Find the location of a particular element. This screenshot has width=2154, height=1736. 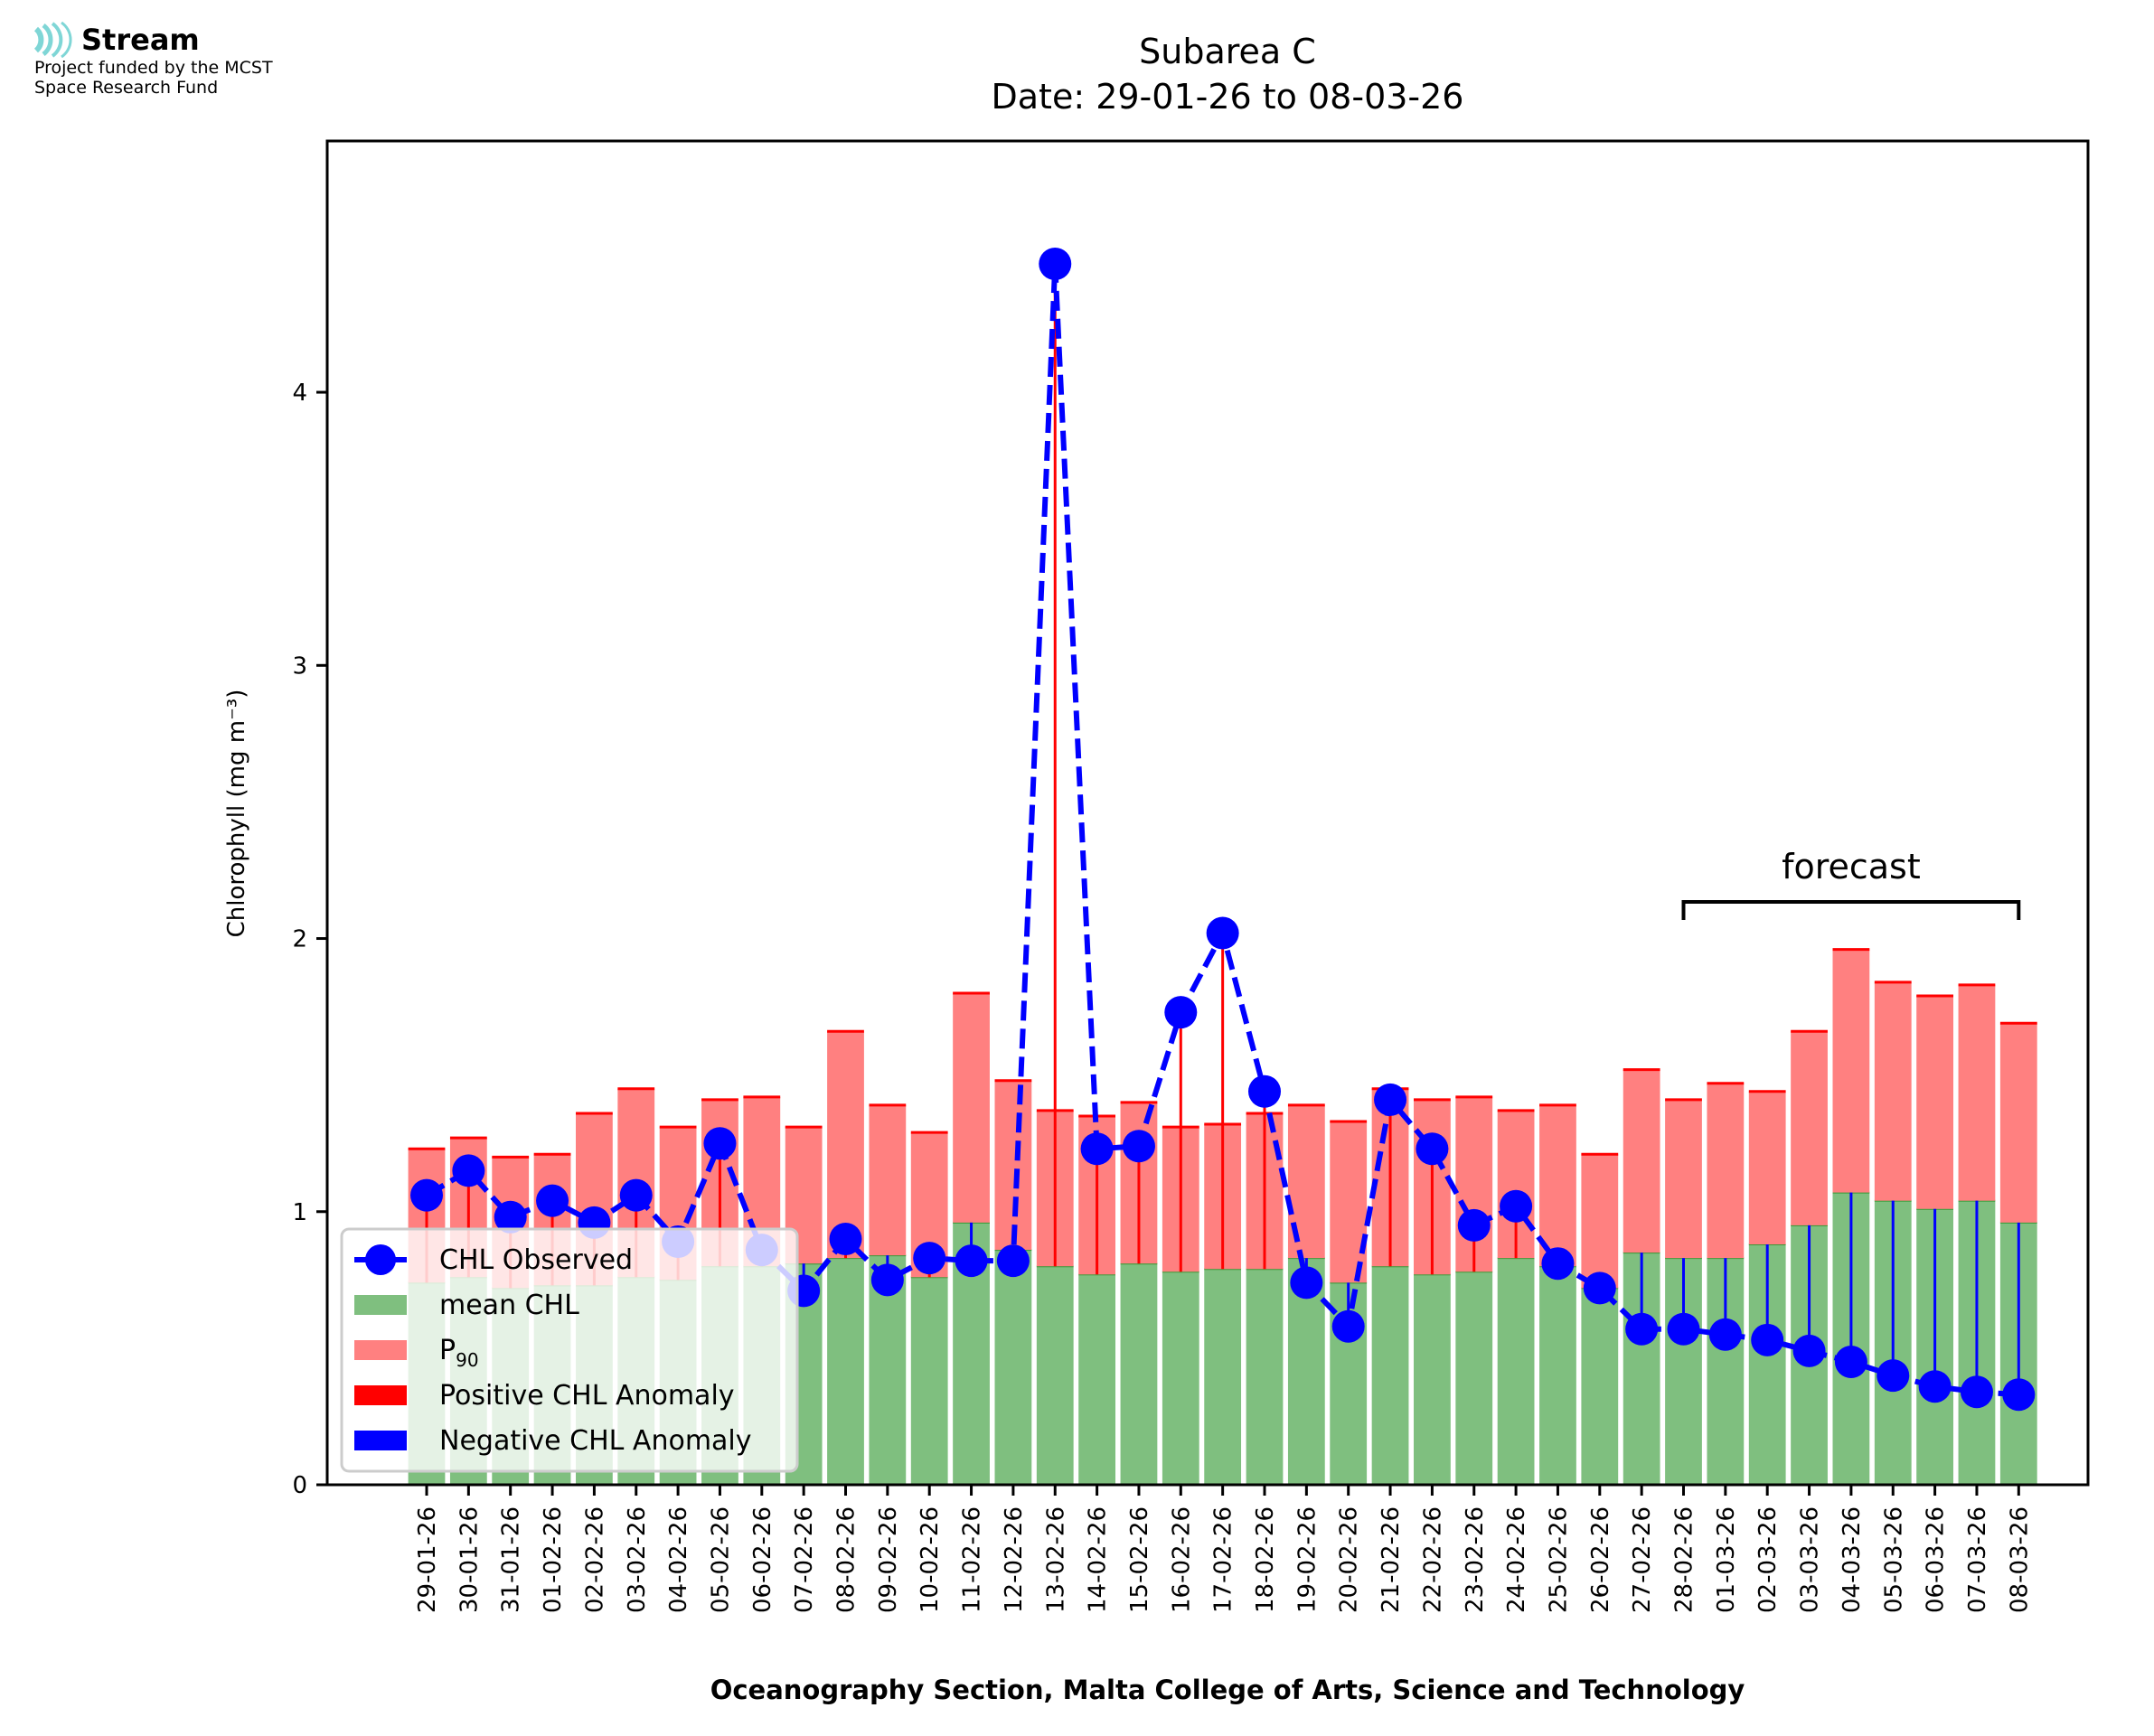

x-tick-label: 08-03-26 is located at coordinates (2019, 1560).